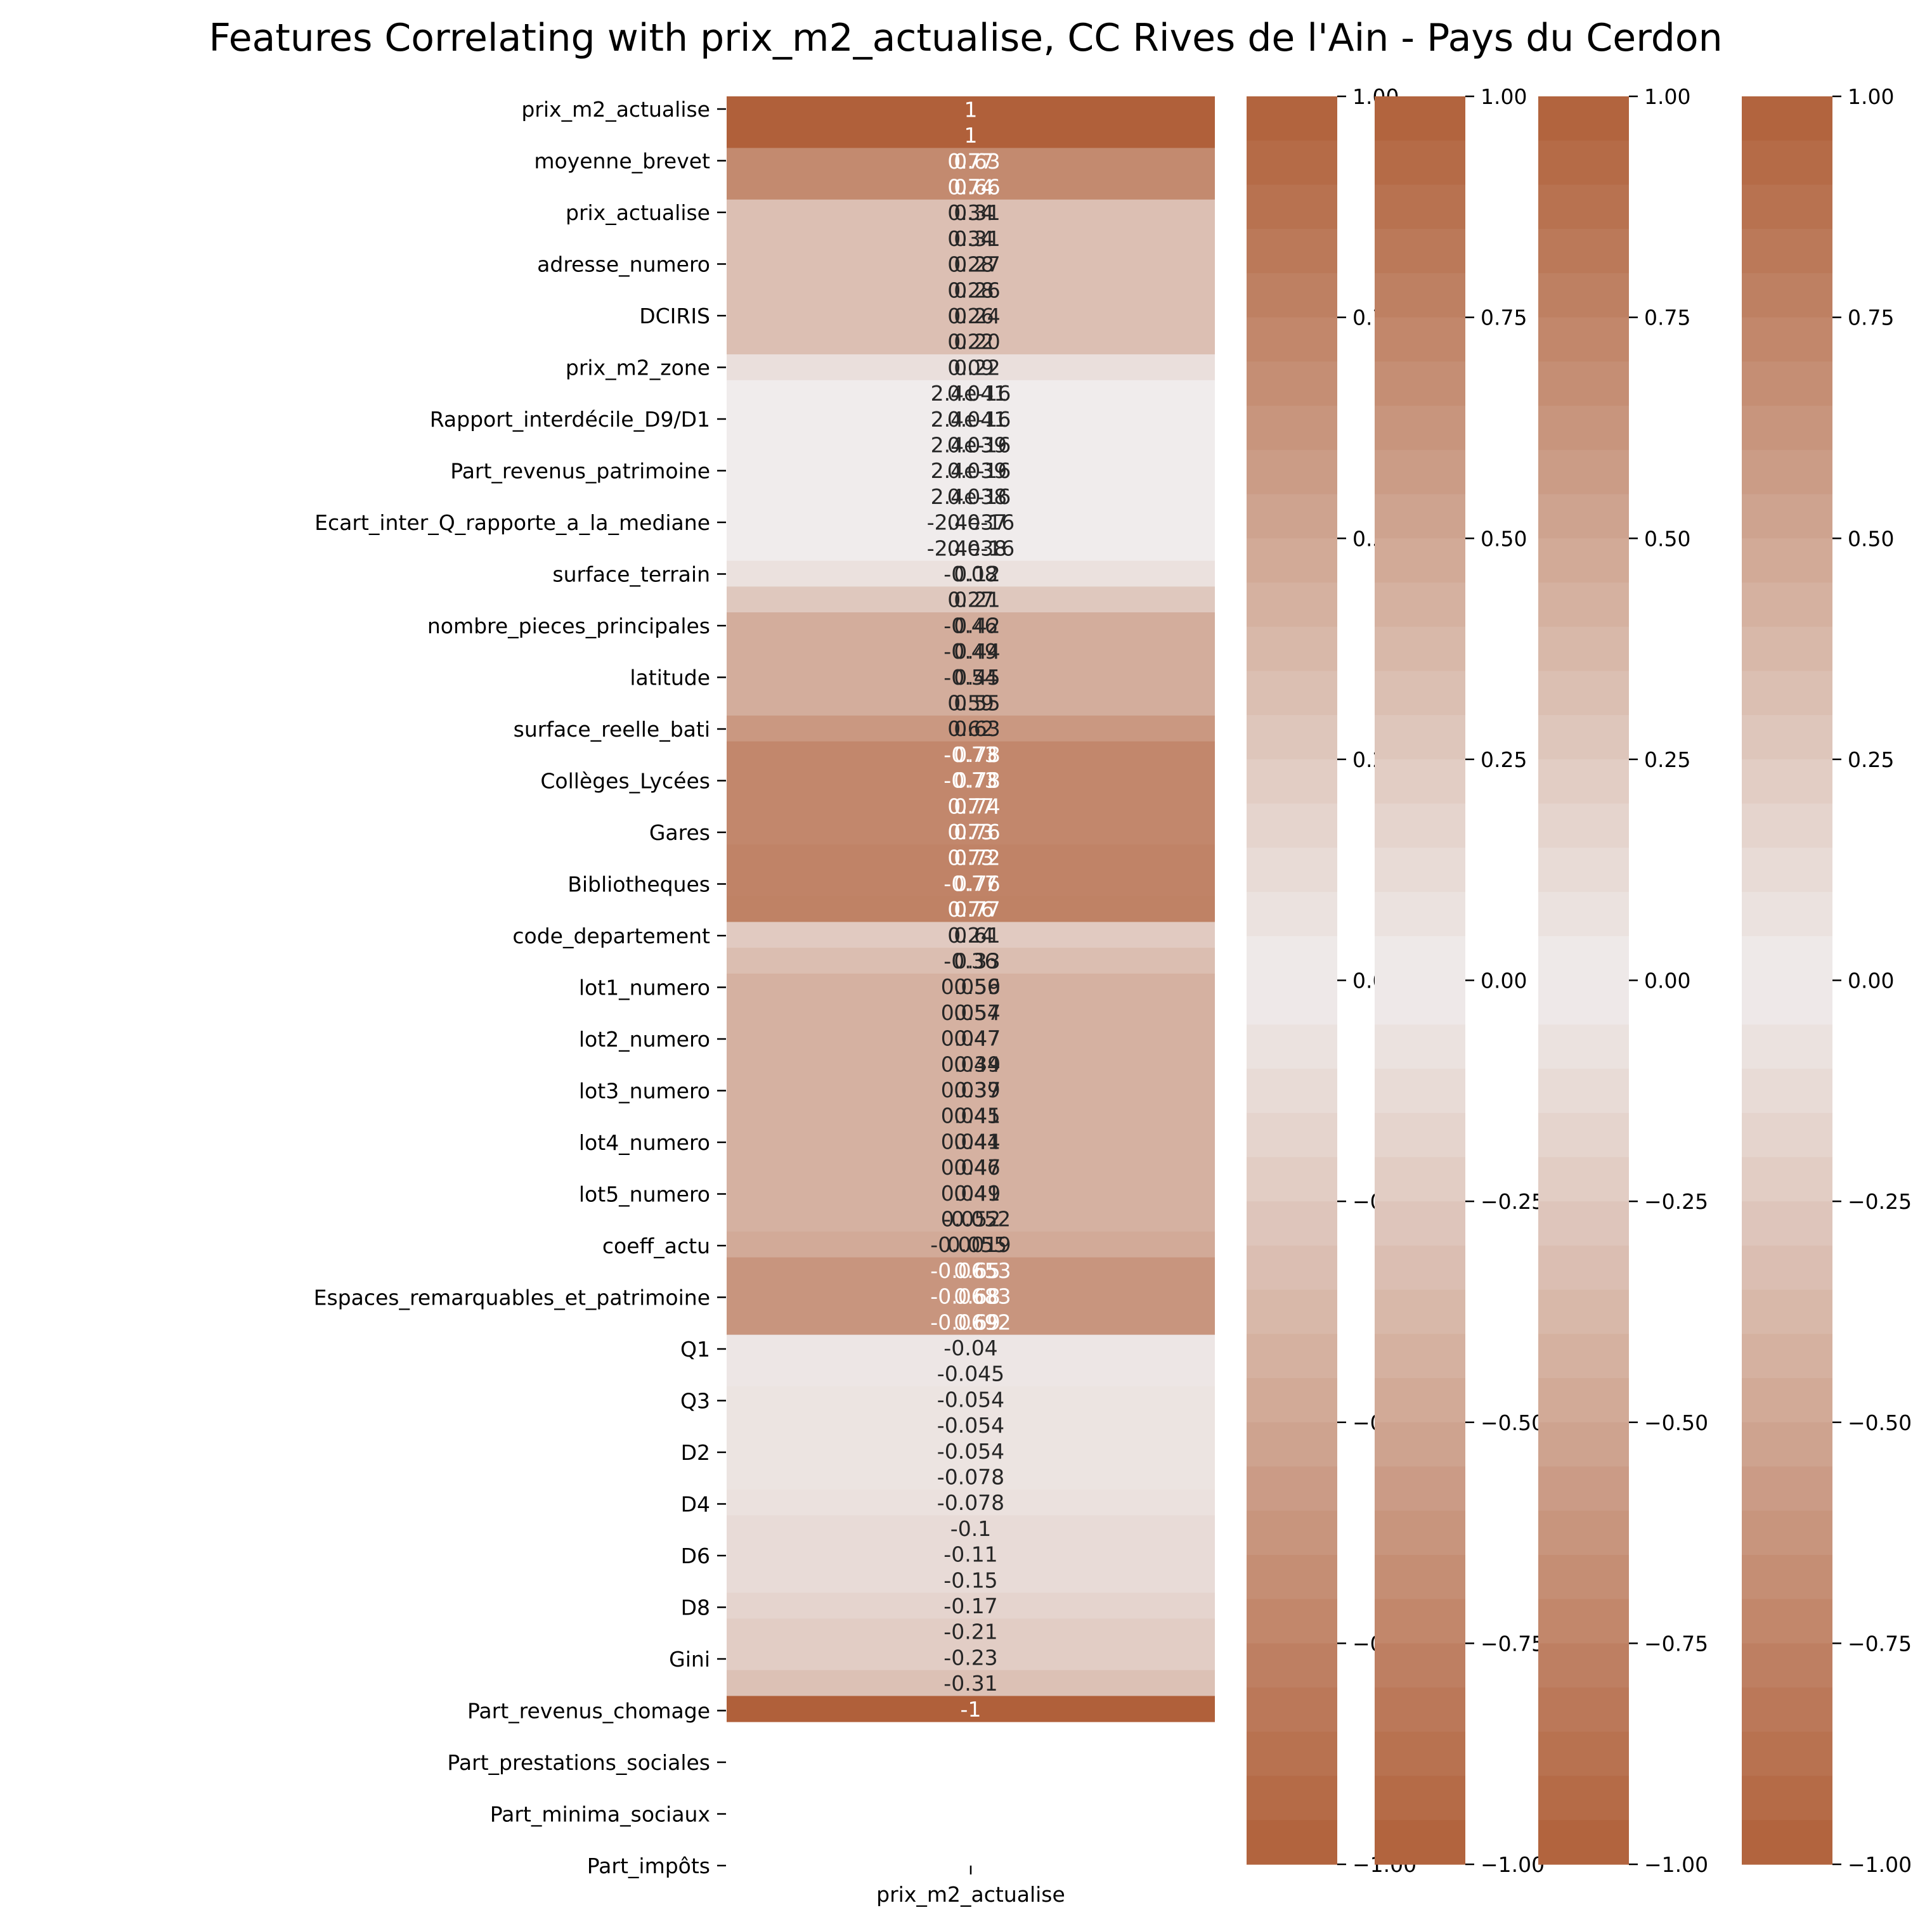 The width and height of the screenshot is (1932, 1922). I want to click on cell-annotation: -0.054, so click(970, 1399).